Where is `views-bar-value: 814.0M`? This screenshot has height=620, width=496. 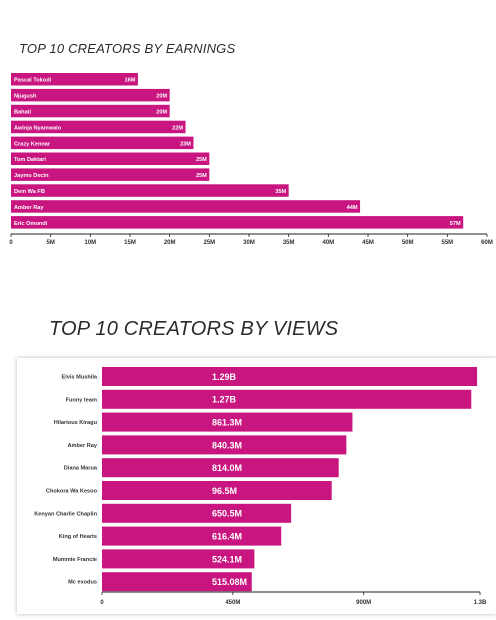
views-bar-value: 814.0M is located at coordinates (227, 468).